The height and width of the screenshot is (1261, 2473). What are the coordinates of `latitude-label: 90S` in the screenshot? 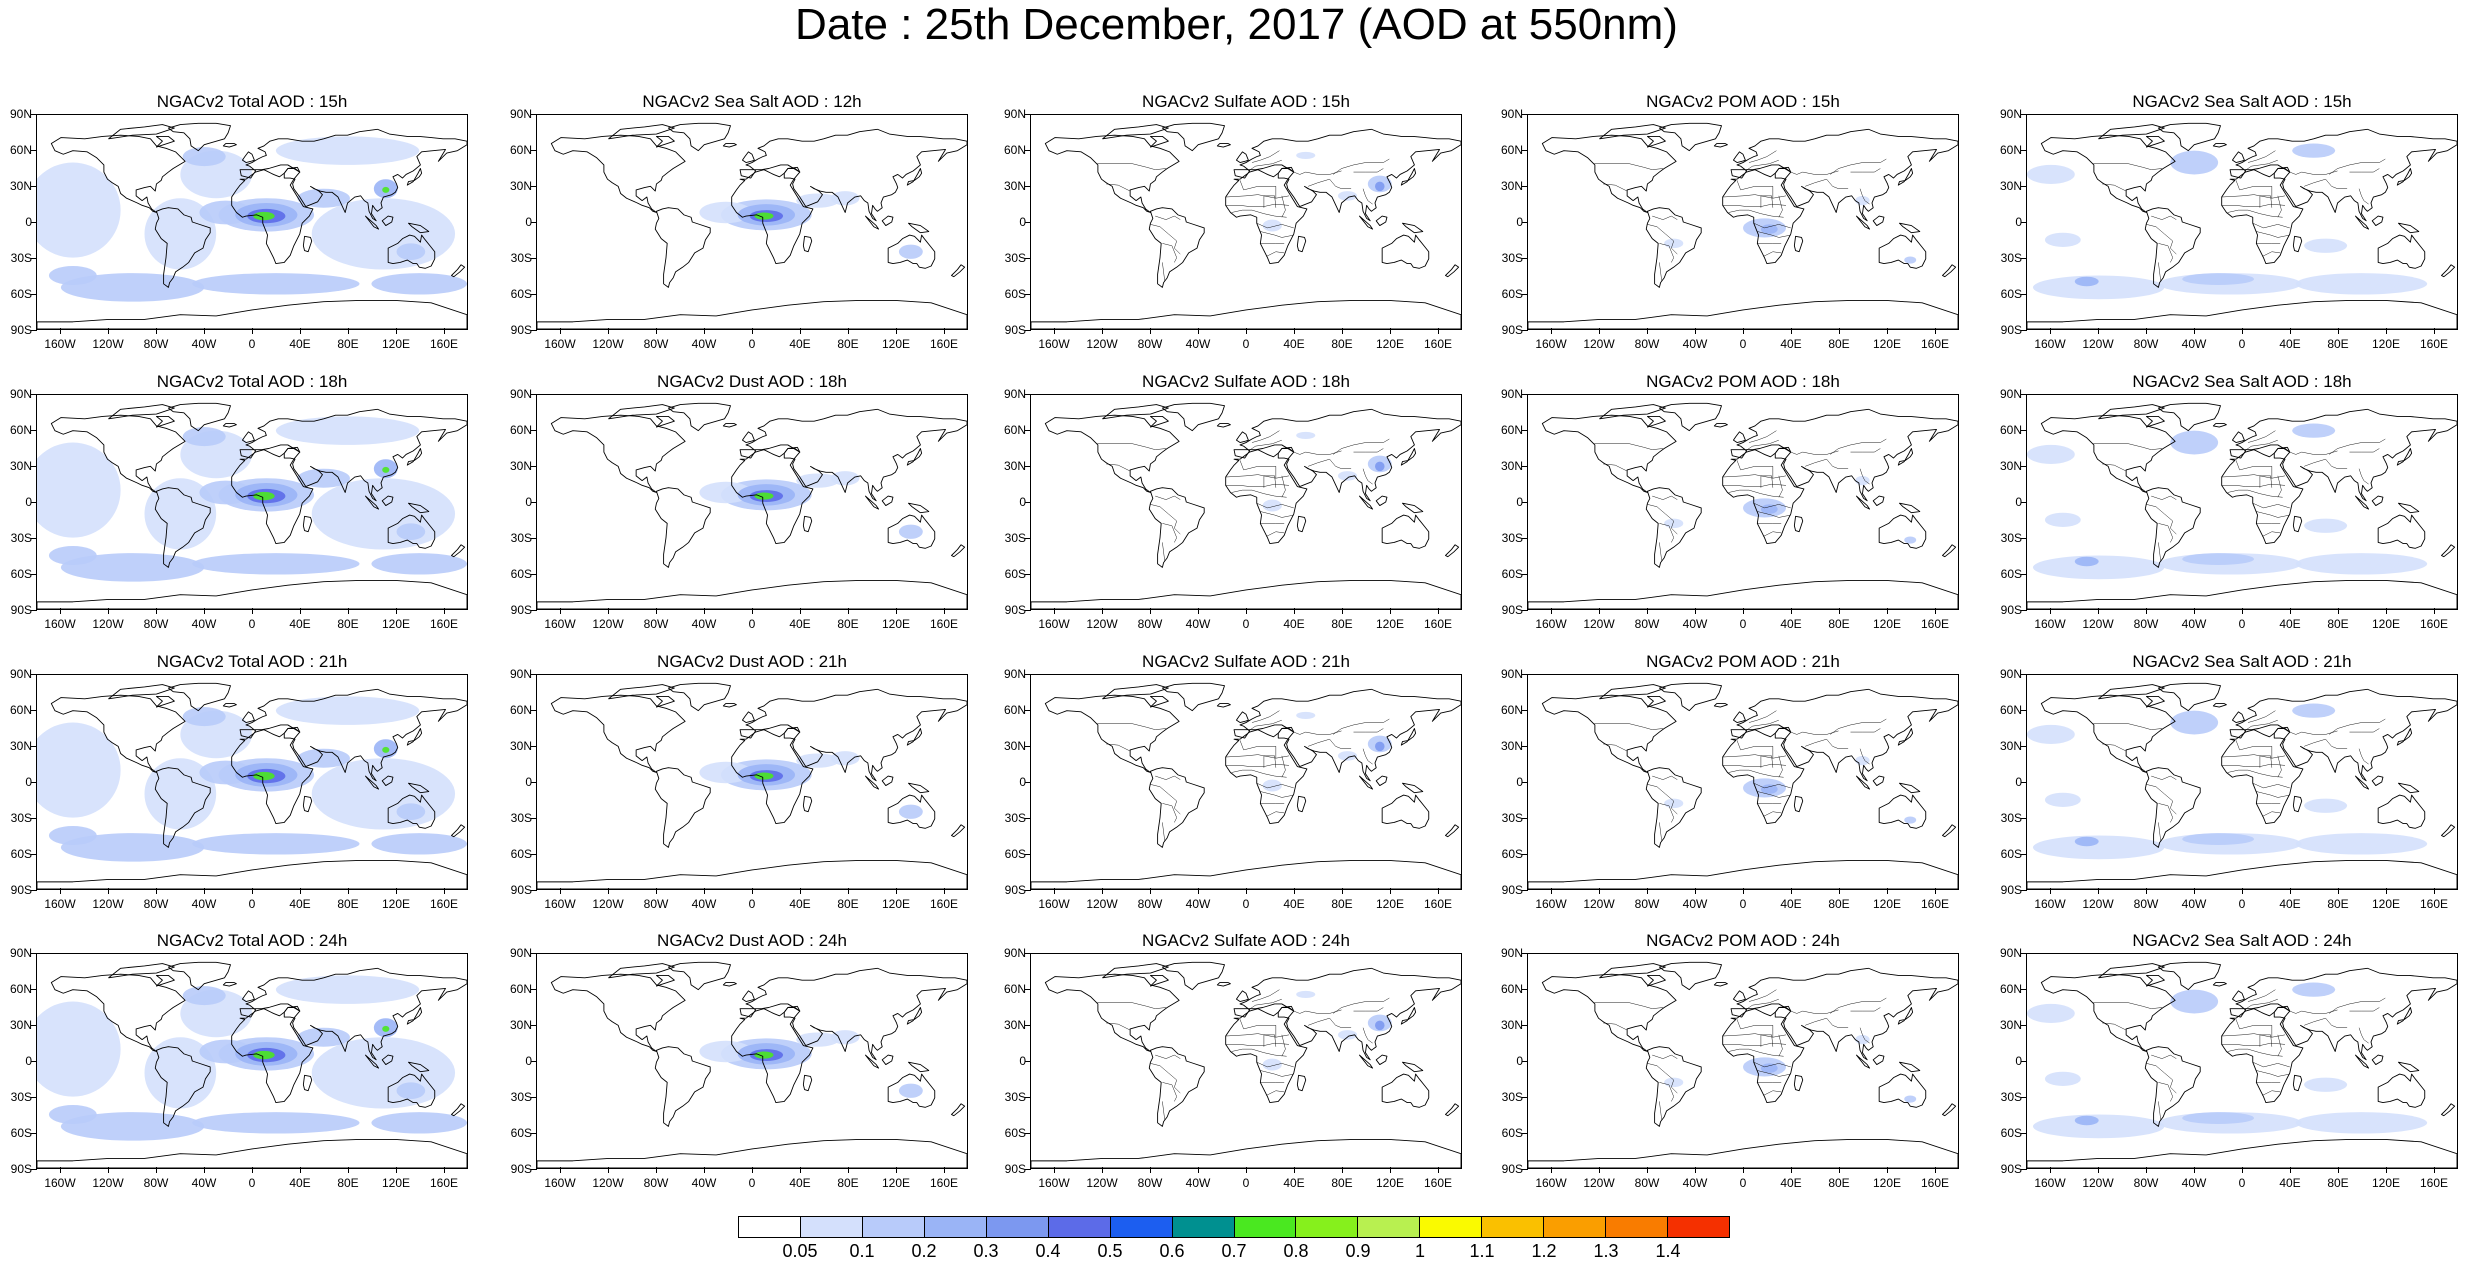 It's located at (2011, 890).